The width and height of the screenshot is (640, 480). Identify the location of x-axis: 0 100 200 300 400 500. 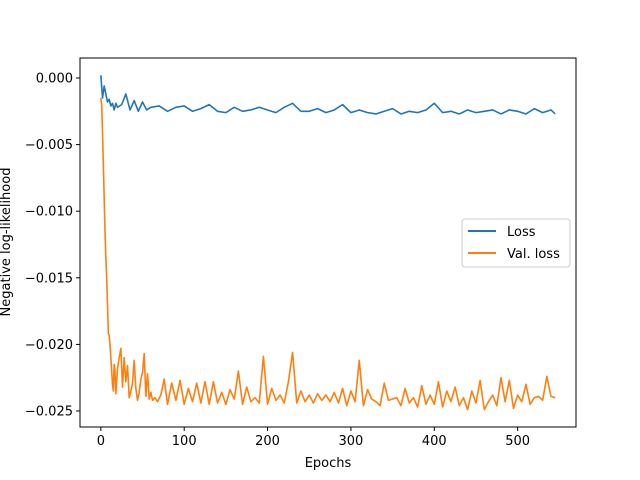
(313, 438).